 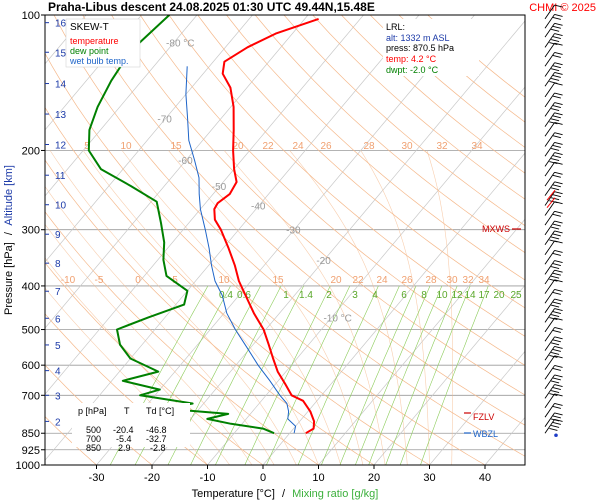 I want to click on pressure-tick-label: 200, so click(x=31, y=151).